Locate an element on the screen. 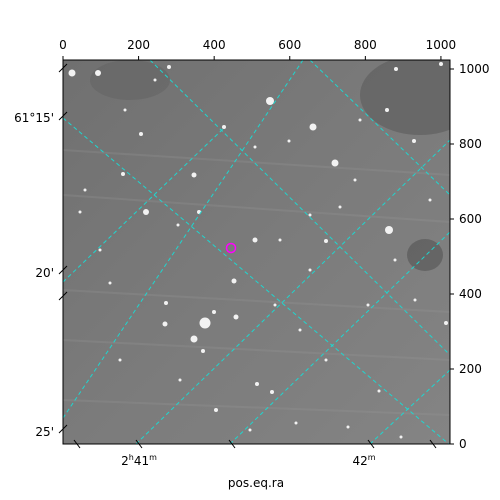  top-tick-label: 600 is located at coordinates (289, 45).